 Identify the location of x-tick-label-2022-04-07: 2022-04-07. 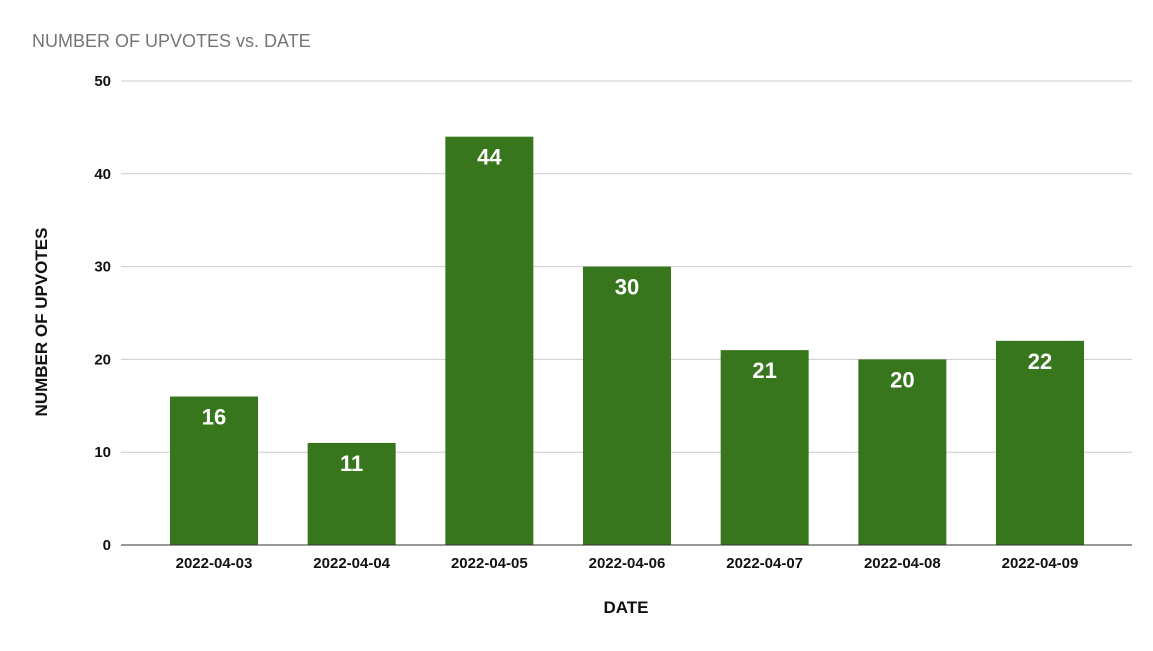
(764, 563).